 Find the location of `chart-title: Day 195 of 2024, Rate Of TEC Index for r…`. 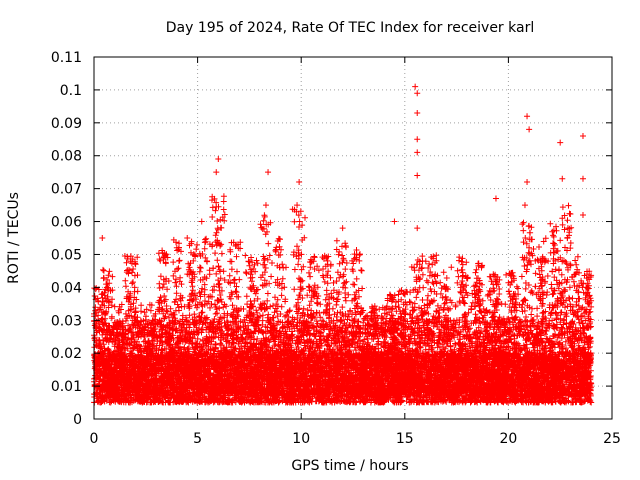

chart-title: Day 195 of 2024, Rate Of TEC Index for r… is located at coordinates (350, 28).